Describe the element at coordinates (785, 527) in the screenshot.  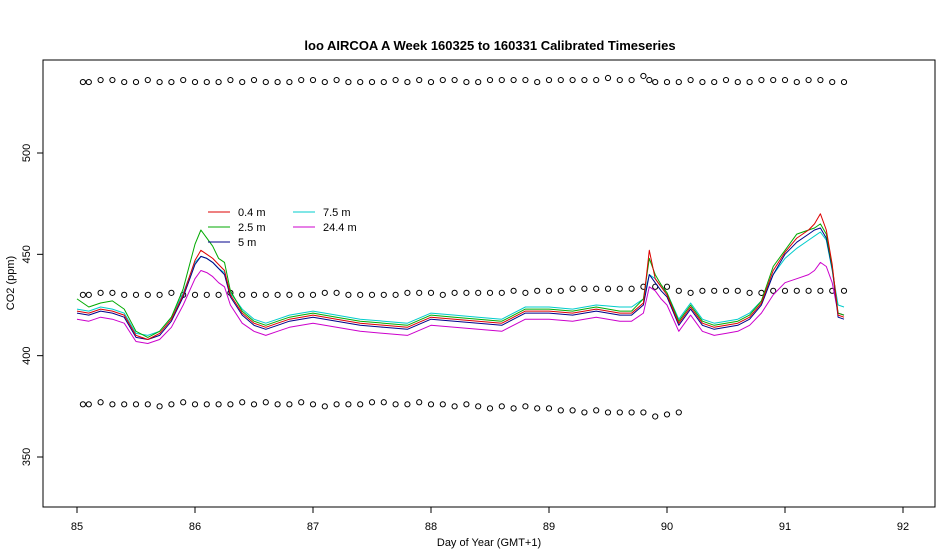
I see `x-tick-label: 91` at that location.